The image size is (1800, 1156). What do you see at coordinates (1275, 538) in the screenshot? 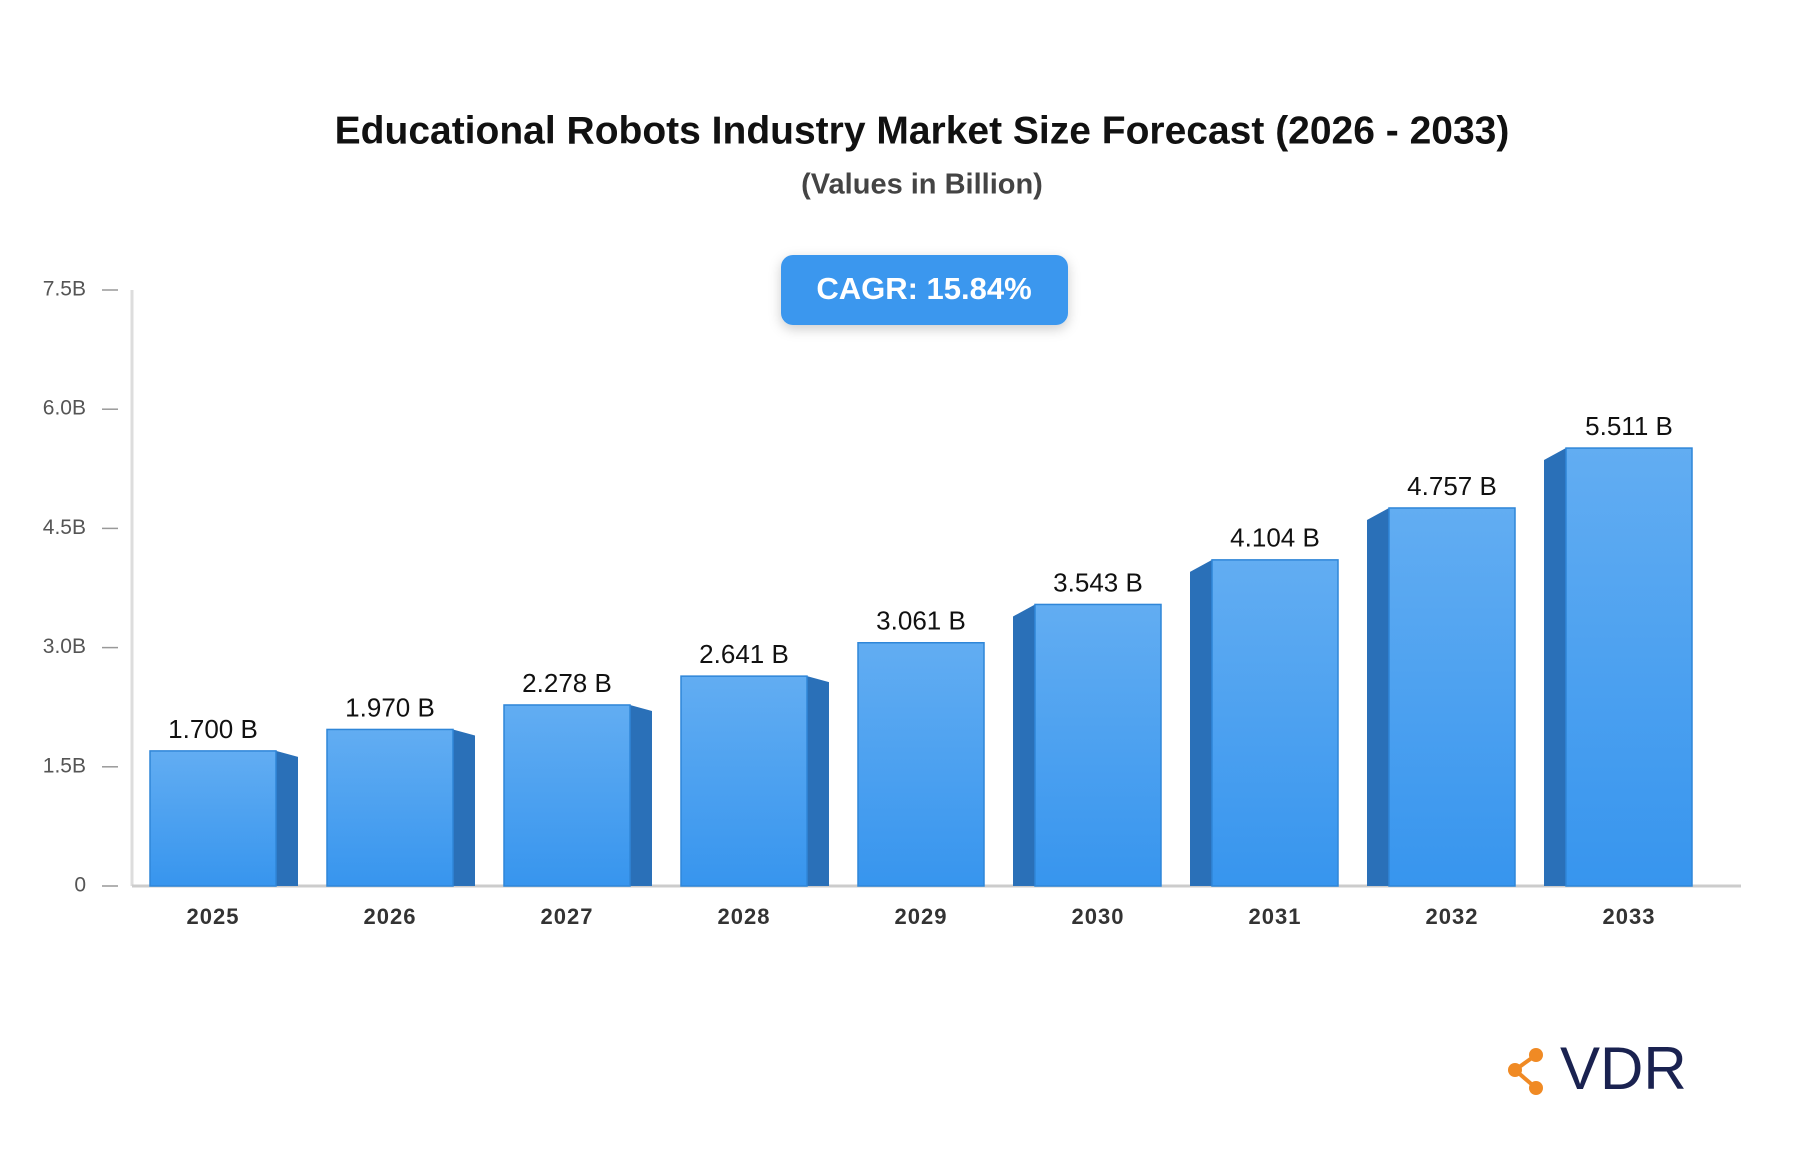
I see `value-label: 4.104 B` at bounding box center [1275, 538].